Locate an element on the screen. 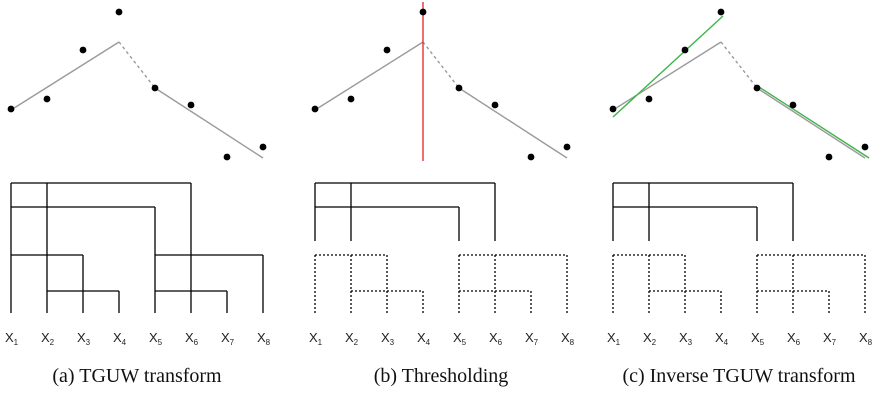 The width and height of the screenshot is (888, 395). tree-solid is located at coordinates (137, 247).